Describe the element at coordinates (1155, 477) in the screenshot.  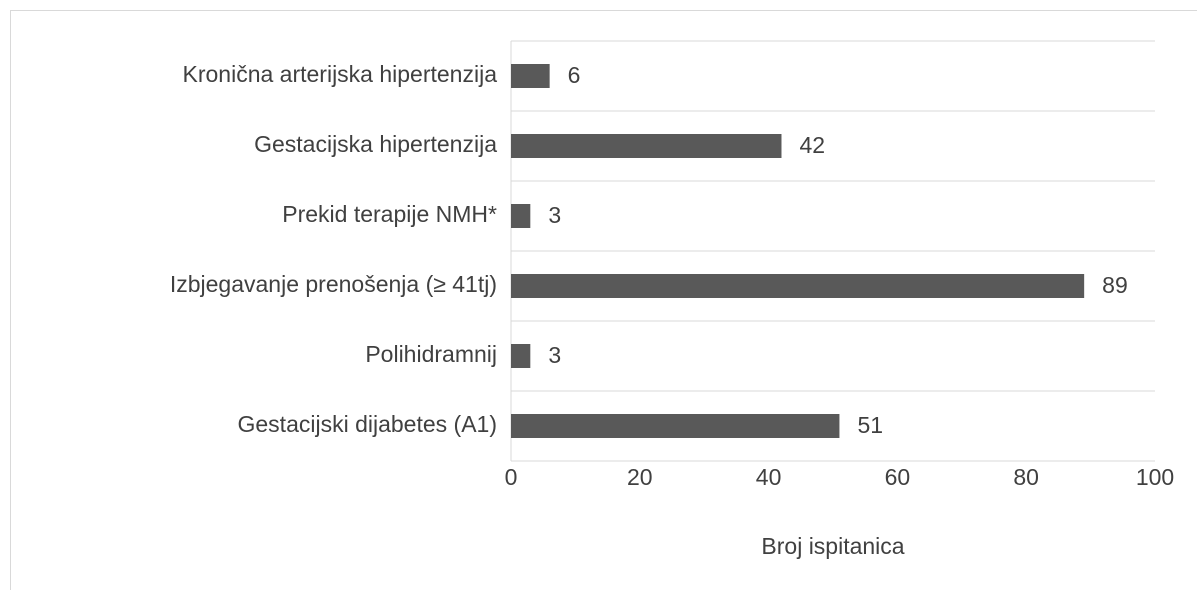
I see `x-tick-label: 100` at that location.